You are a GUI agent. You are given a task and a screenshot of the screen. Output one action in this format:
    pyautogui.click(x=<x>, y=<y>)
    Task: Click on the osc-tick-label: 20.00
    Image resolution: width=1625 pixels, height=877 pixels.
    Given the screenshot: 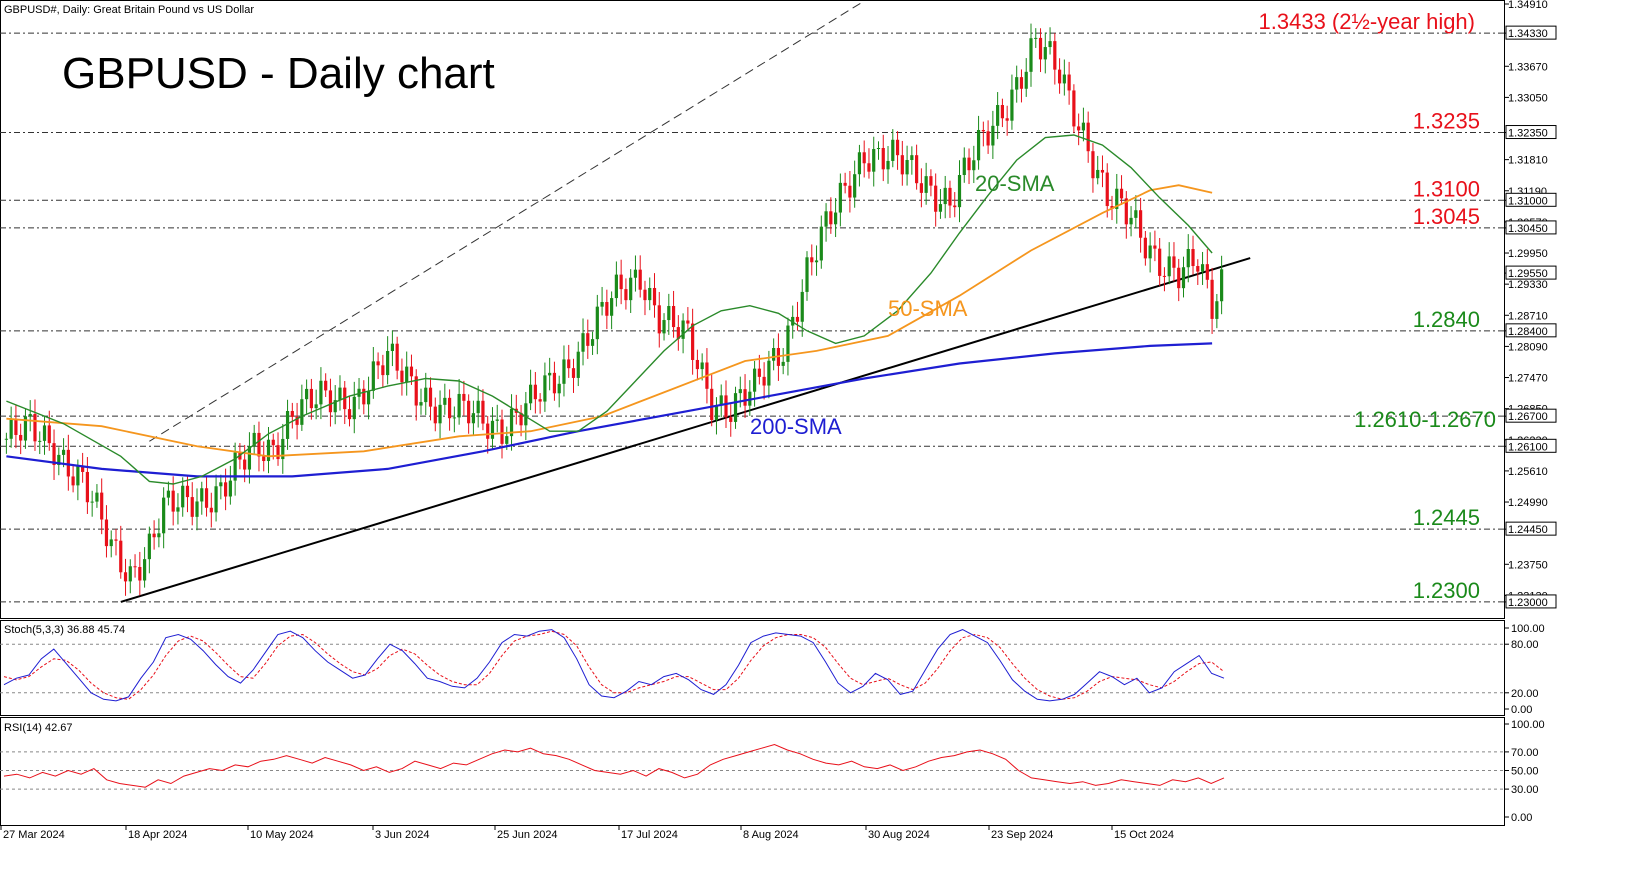 What is the action you would take?
    pyautogui.click(x=1525, y=694)
    